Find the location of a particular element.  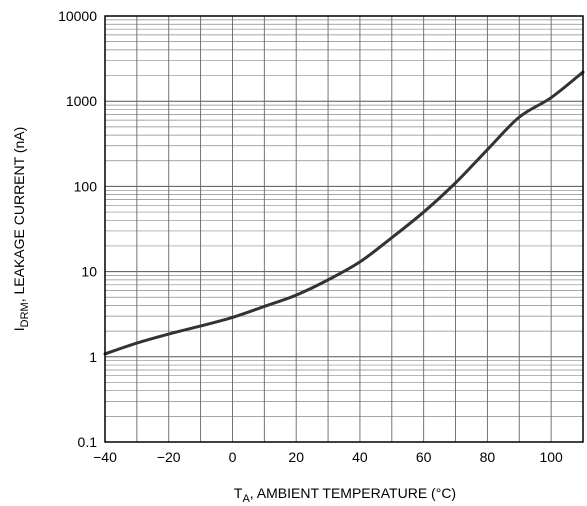

y-tick-label: 10 is located at coordinates (89, 272).